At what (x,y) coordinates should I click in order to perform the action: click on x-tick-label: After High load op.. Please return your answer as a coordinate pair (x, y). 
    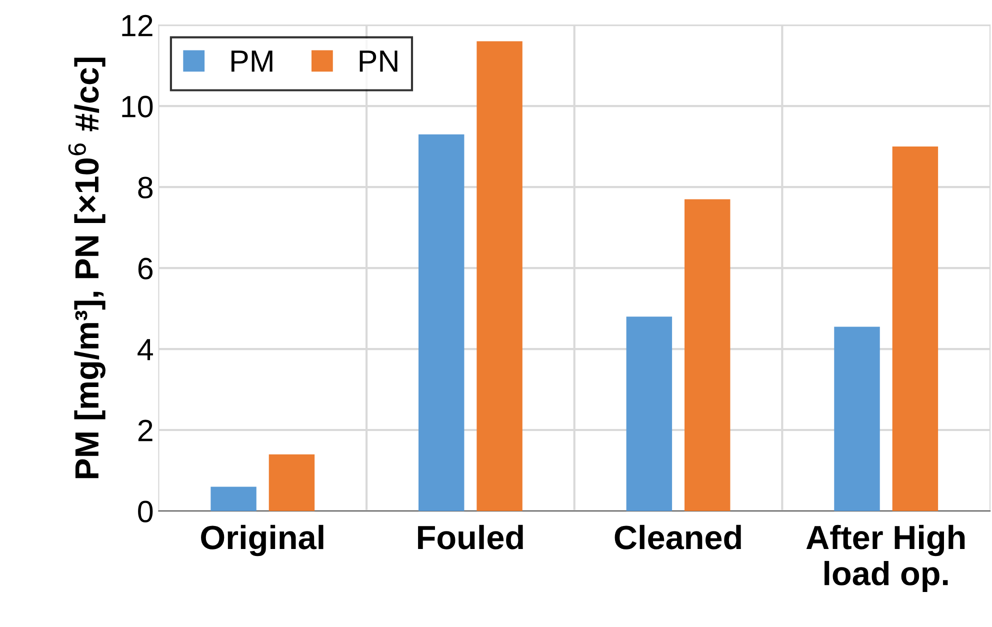
    Looking at the image, I should click on (885, 558).